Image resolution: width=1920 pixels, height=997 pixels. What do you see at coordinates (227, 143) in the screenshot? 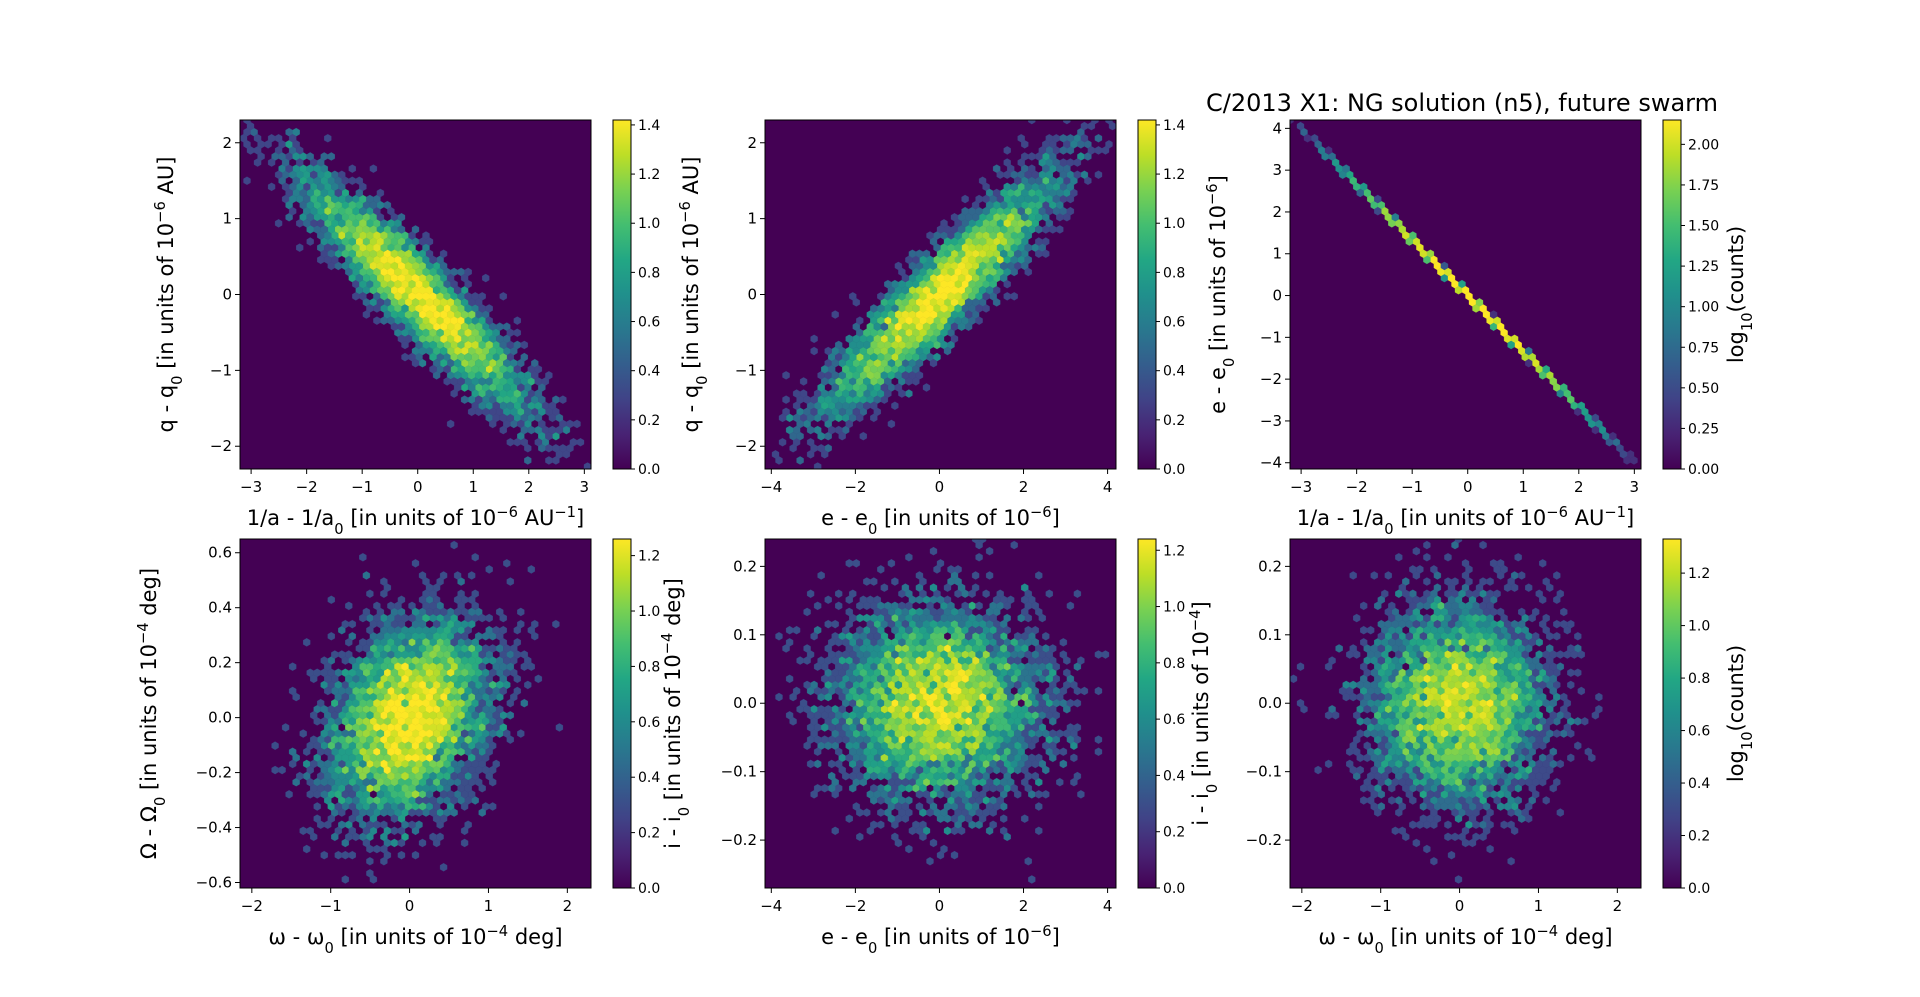
I see `y-tick-label: 2` at bounding box center [227, 143].